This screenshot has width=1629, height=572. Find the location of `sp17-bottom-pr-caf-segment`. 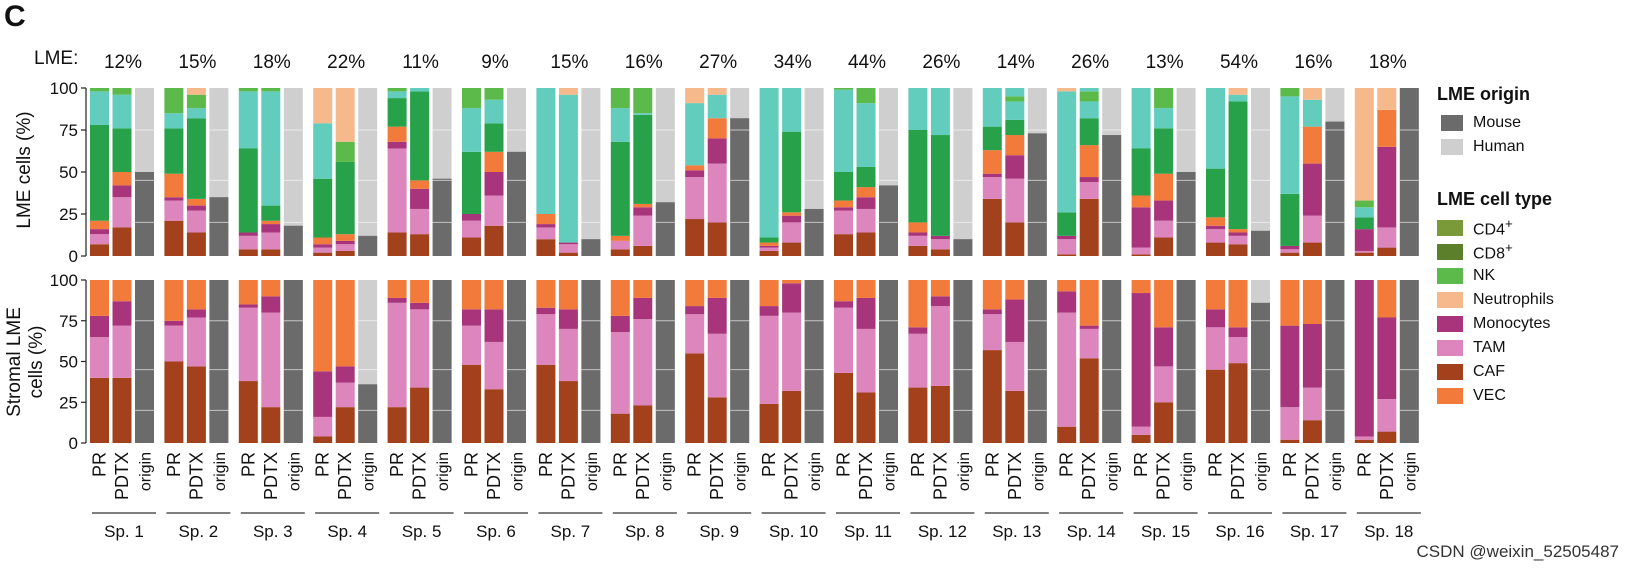

sp17-bottom-pr-caf-segment is located at coordinates (1290, 441).